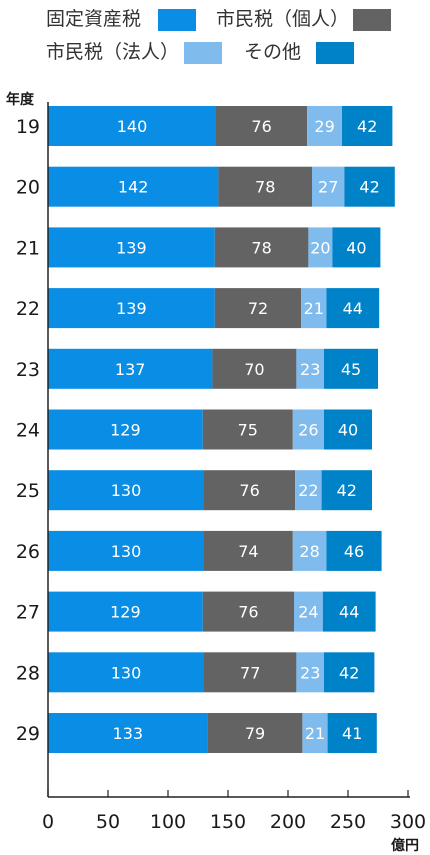 The width and height of the screenshot is (430, 855). I want to click on y-tick-label-25: 25, so click(28, 491).